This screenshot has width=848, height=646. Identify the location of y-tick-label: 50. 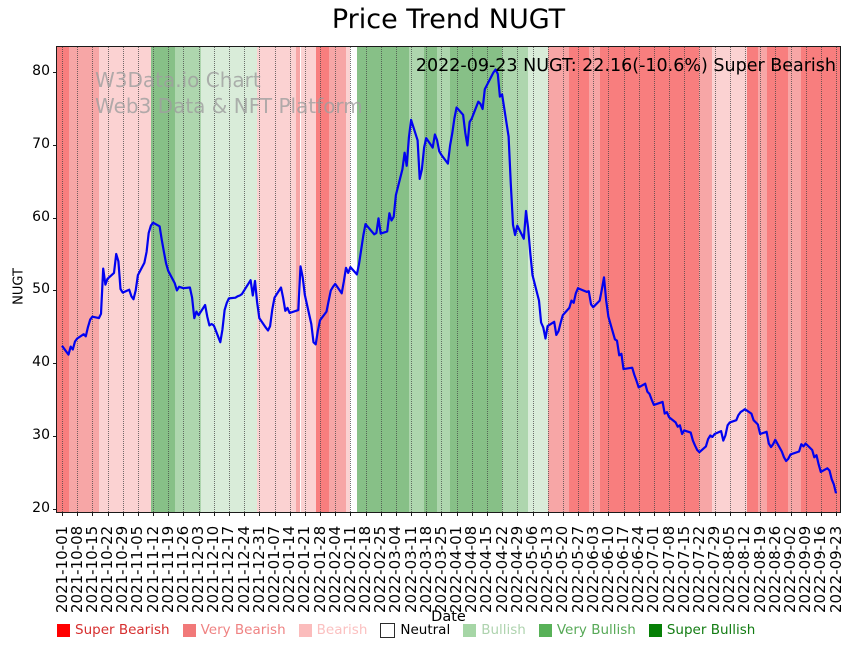
(41, 289).